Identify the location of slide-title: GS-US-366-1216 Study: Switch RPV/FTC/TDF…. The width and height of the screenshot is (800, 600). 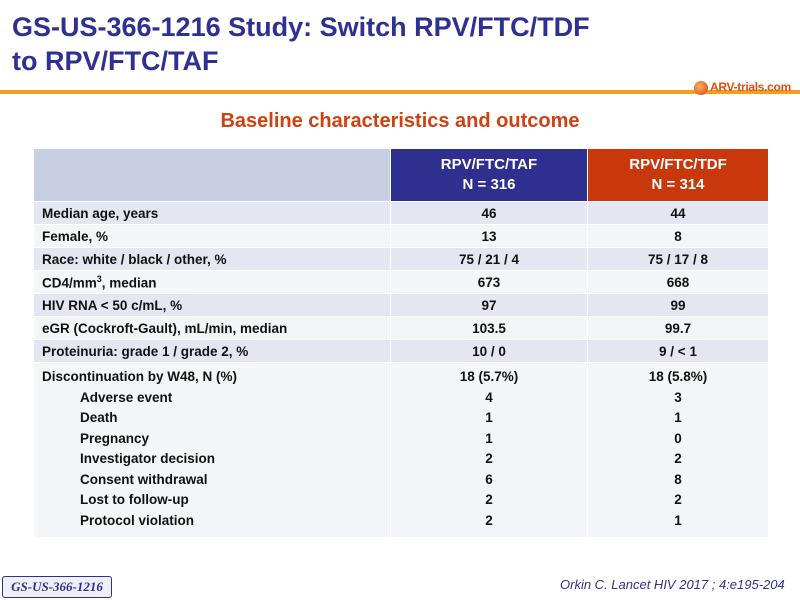
(352, 44).